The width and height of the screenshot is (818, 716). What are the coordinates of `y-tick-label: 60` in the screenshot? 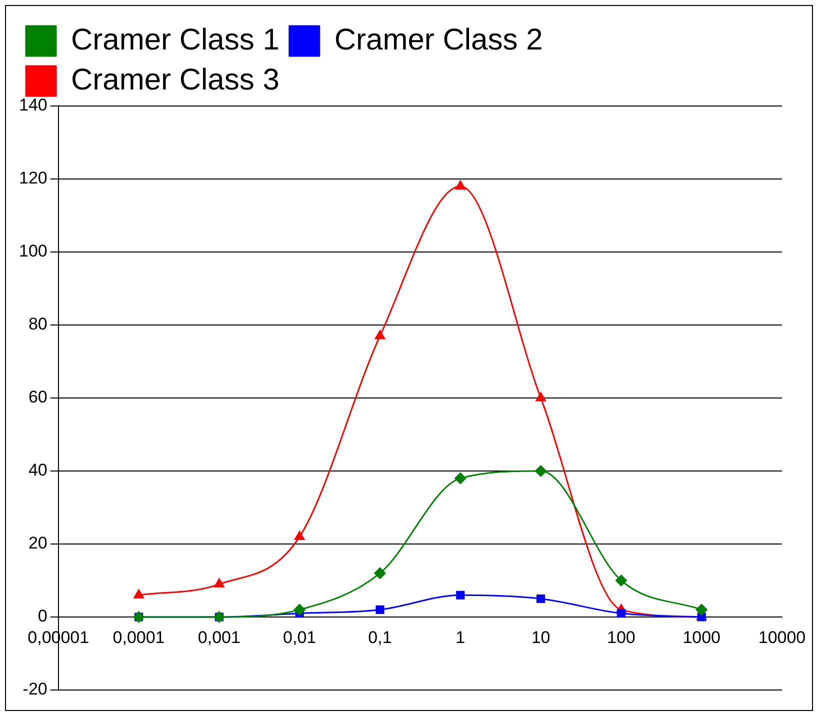 It's located at (38, 397).